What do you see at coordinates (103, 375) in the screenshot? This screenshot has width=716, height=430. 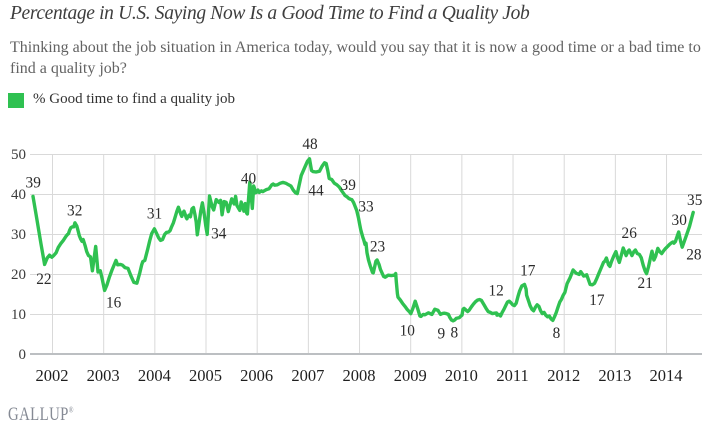 I see `svg-text: 2003` at bounding box center [103, 375].